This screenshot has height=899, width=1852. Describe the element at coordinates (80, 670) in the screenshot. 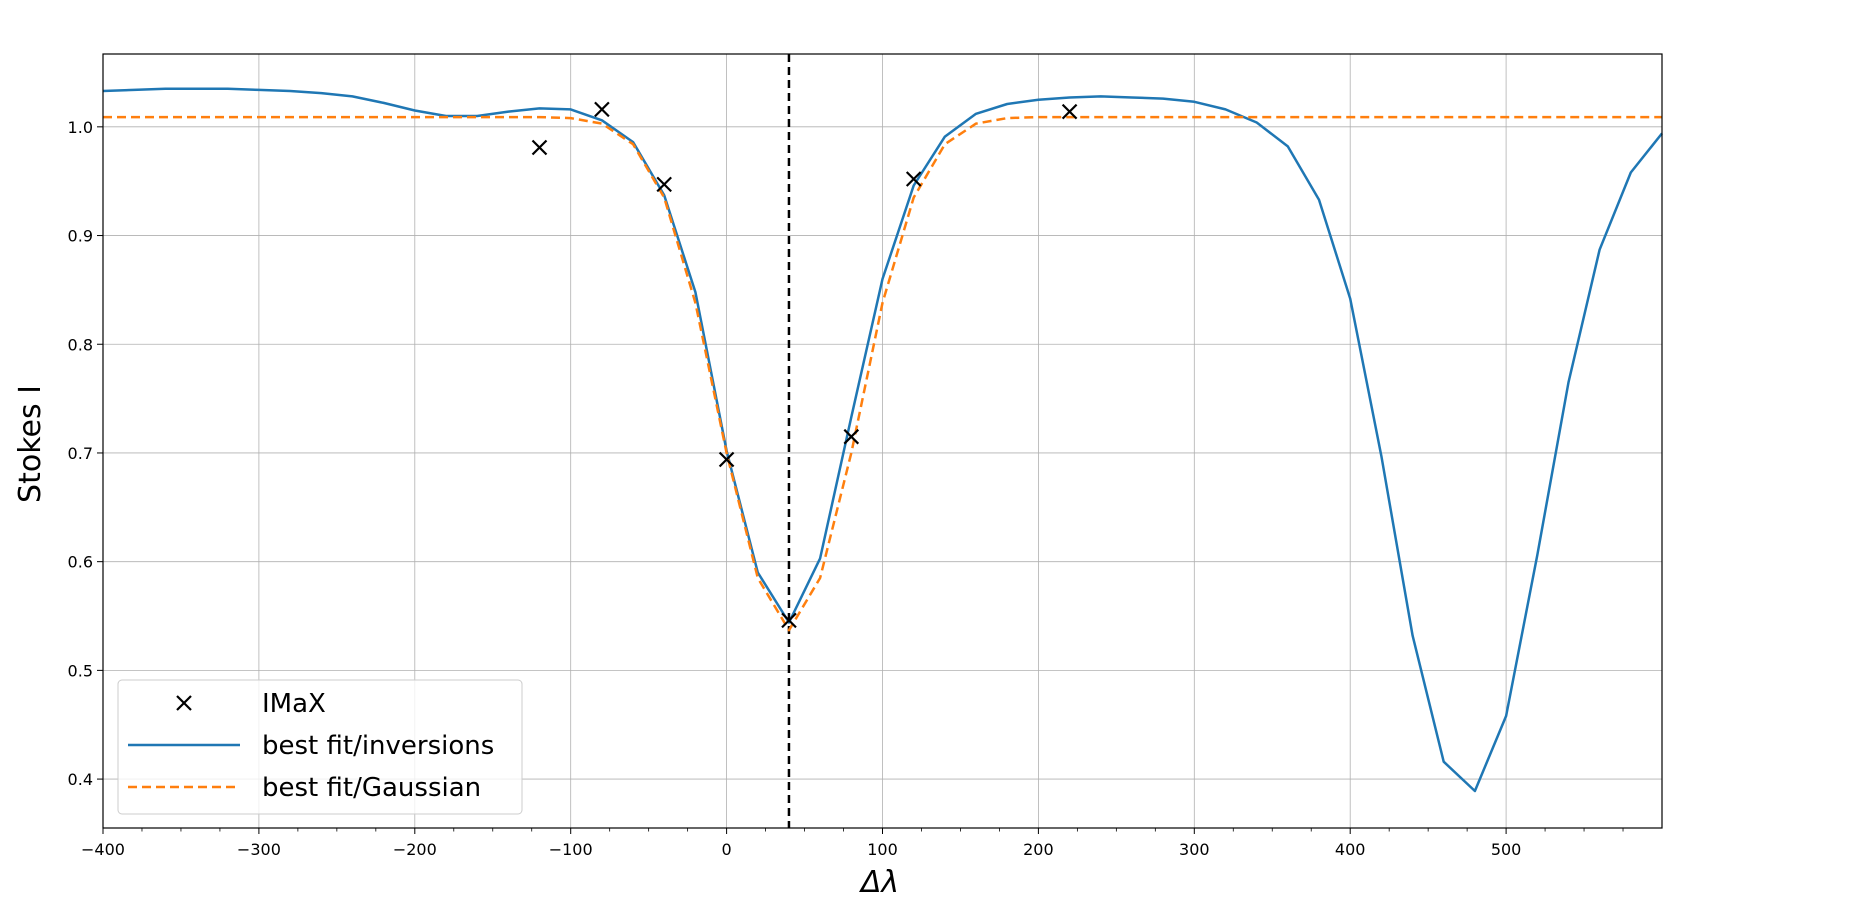

I see `y-tick-label: 0.5` at that location.